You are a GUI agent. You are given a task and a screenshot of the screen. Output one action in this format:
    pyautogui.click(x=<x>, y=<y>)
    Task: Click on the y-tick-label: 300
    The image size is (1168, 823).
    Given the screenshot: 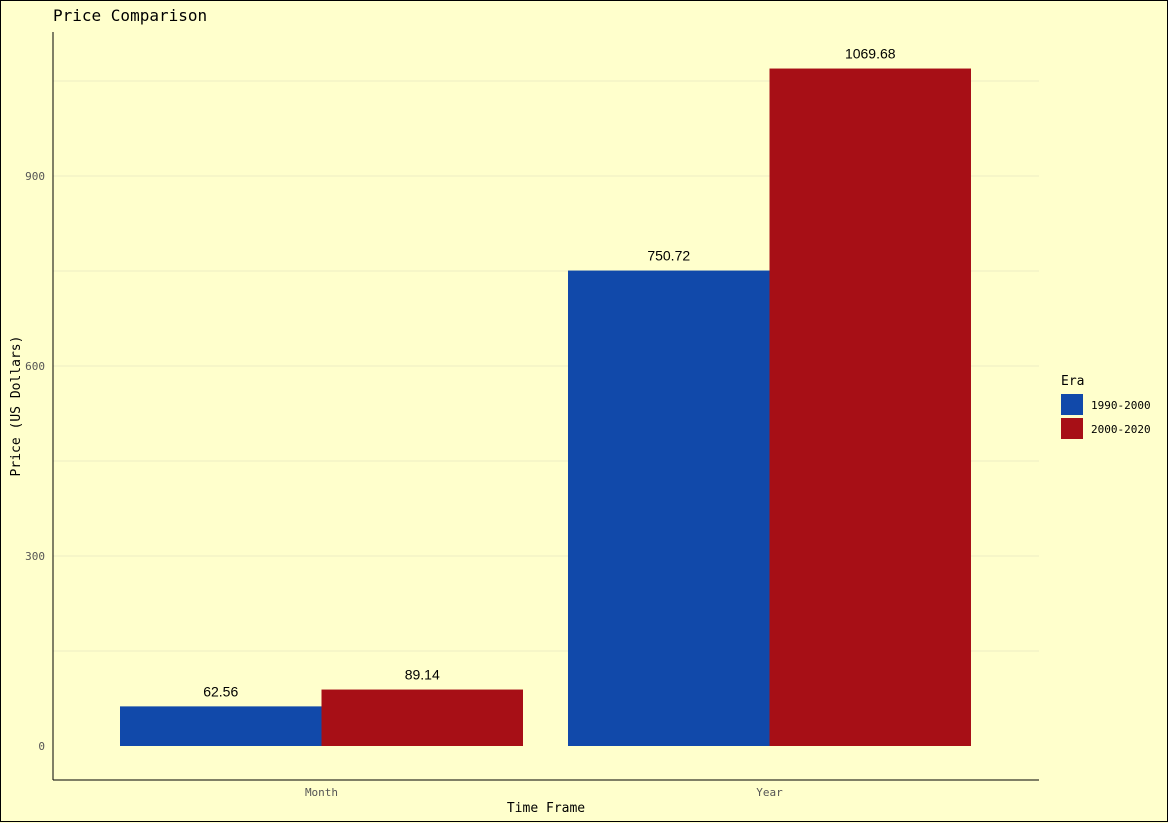 What is the action you would take?
    pyautogui.click(x=35, y=556)
    